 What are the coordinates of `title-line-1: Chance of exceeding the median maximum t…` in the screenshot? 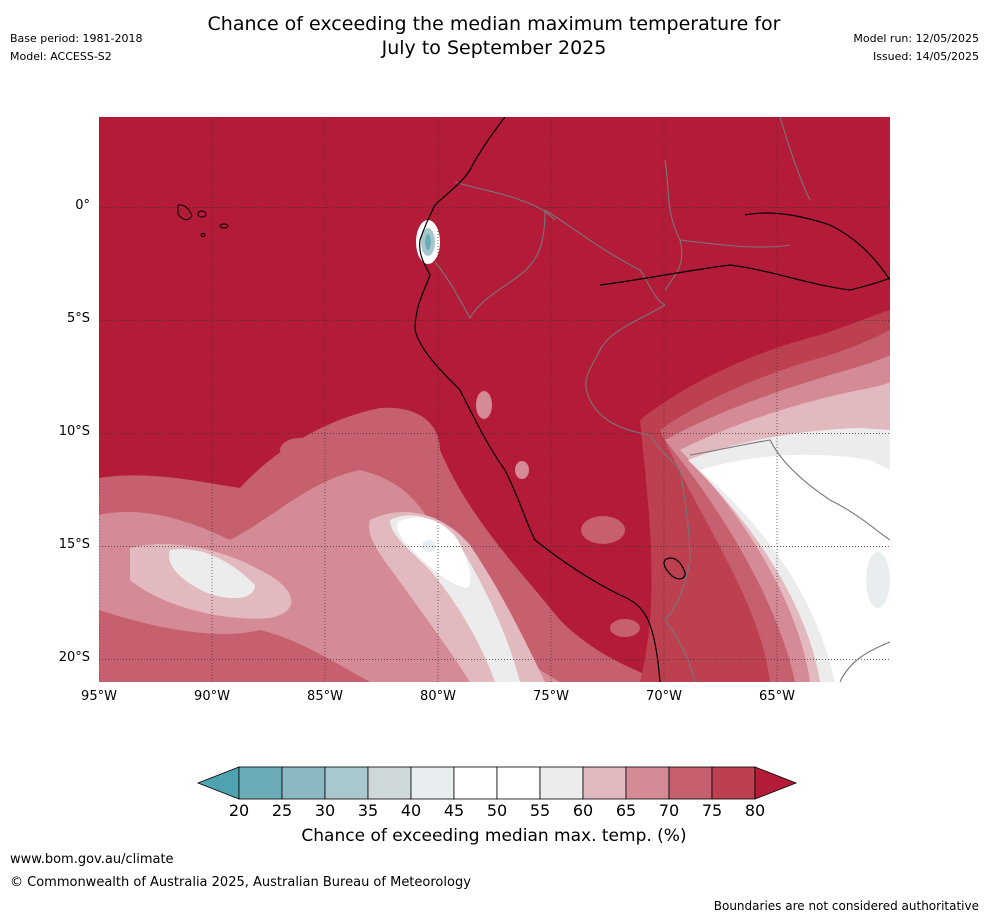 It's located at (494, 24).